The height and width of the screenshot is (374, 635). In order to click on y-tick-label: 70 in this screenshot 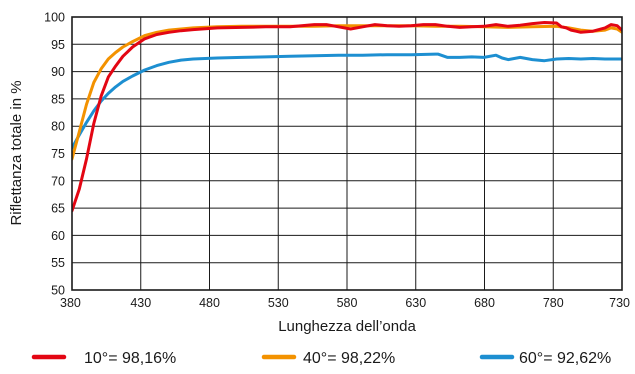, I will do `click(58, 181)`.